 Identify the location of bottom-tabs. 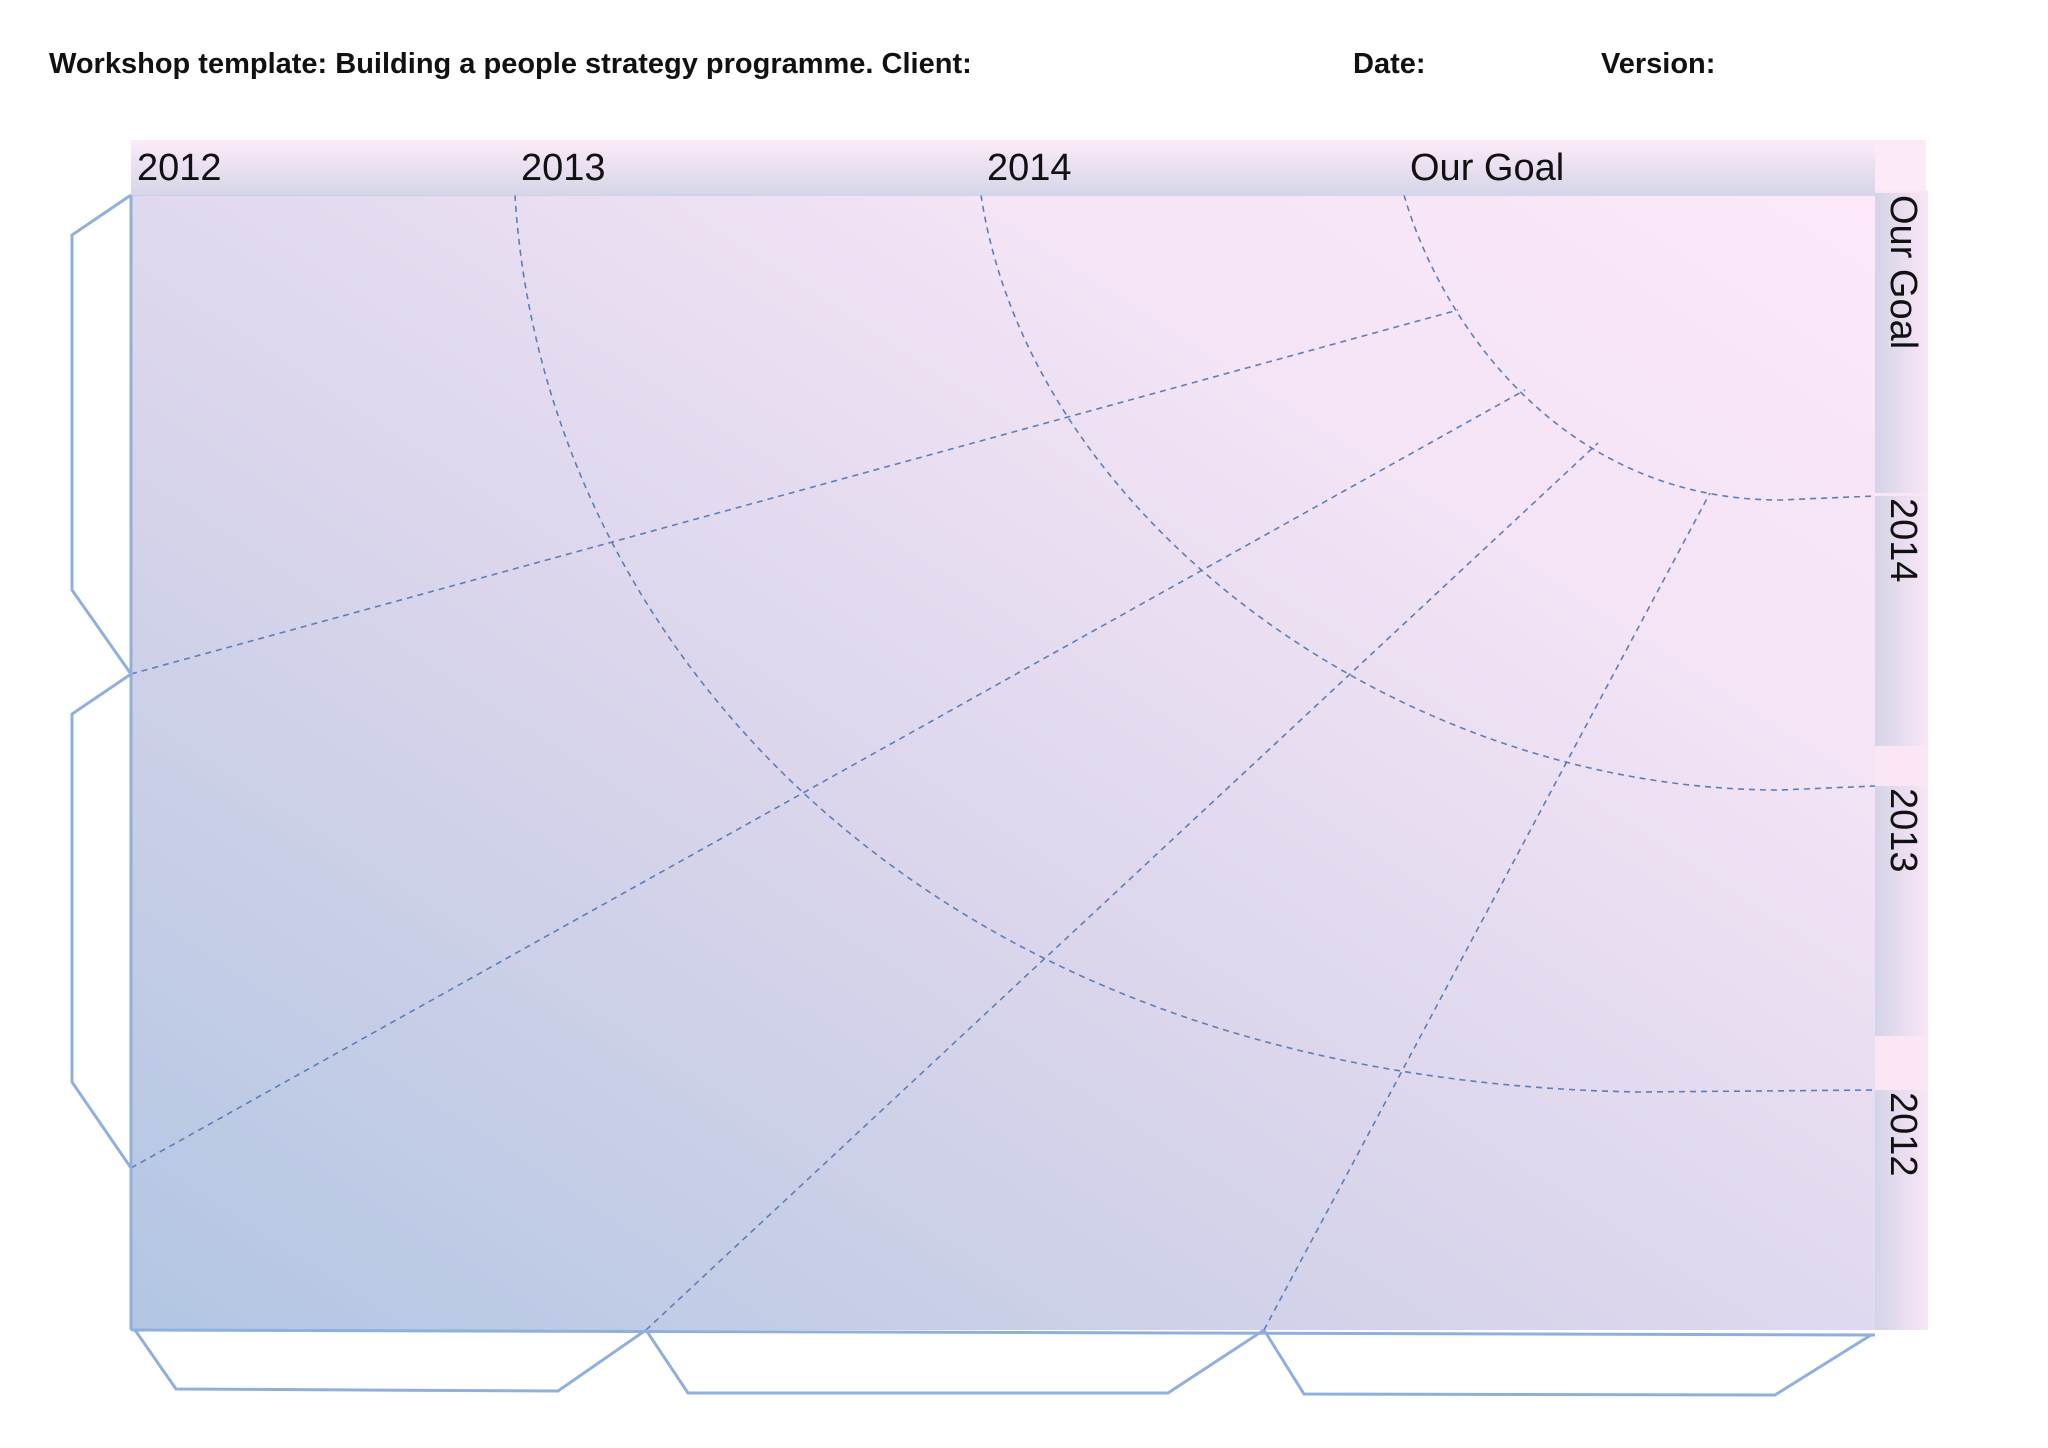
(1002, 1362).